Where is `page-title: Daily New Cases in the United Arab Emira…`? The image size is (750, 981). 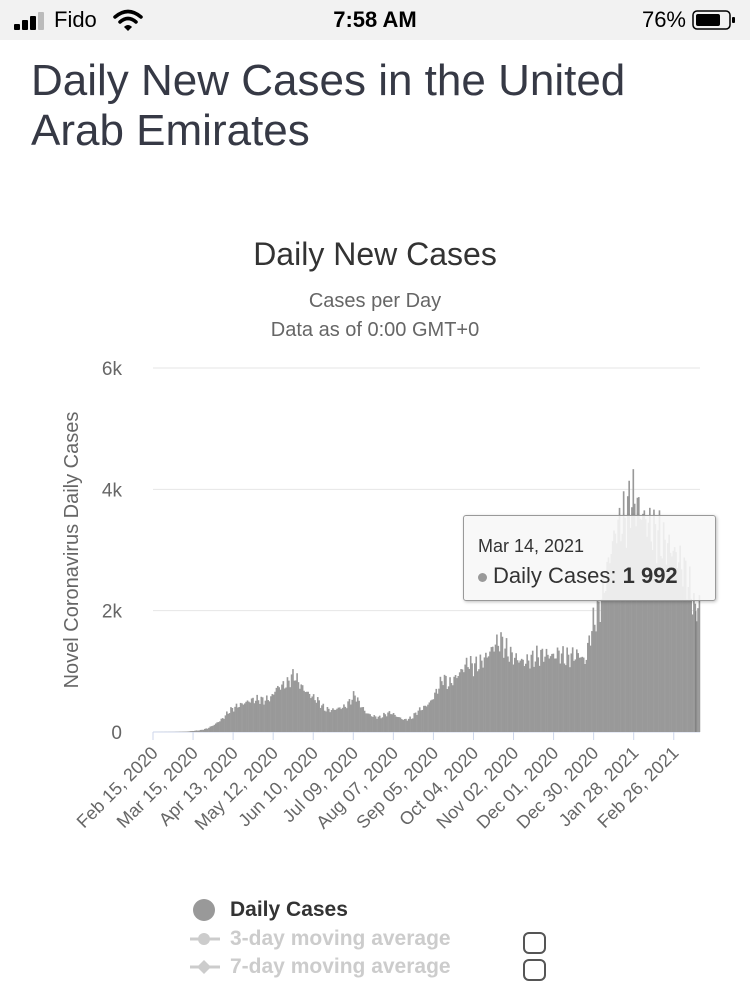
page-title: Daily New Cases in the United Arab Emira… is located at coordinates (376, 106).